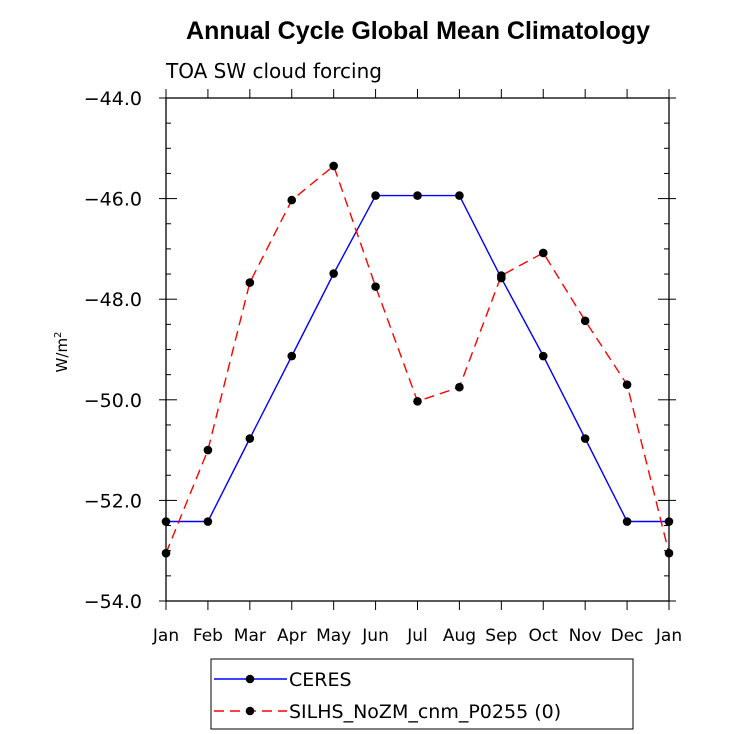 This screenshot has width=733, height=734. Describe the element at coordinates (501, 636) in the screenshot. I see `x-tick-label: Sep` at that location.